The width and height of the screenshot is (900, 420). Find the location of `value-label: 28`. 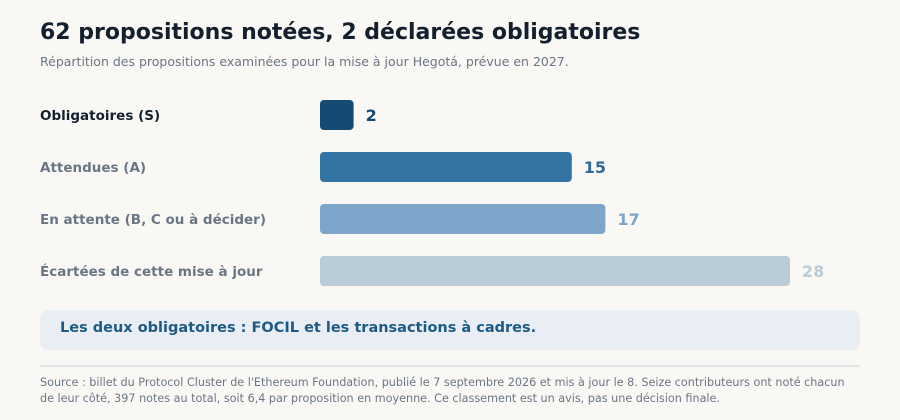

value-label: 28 is located at coordinates (813, 271).